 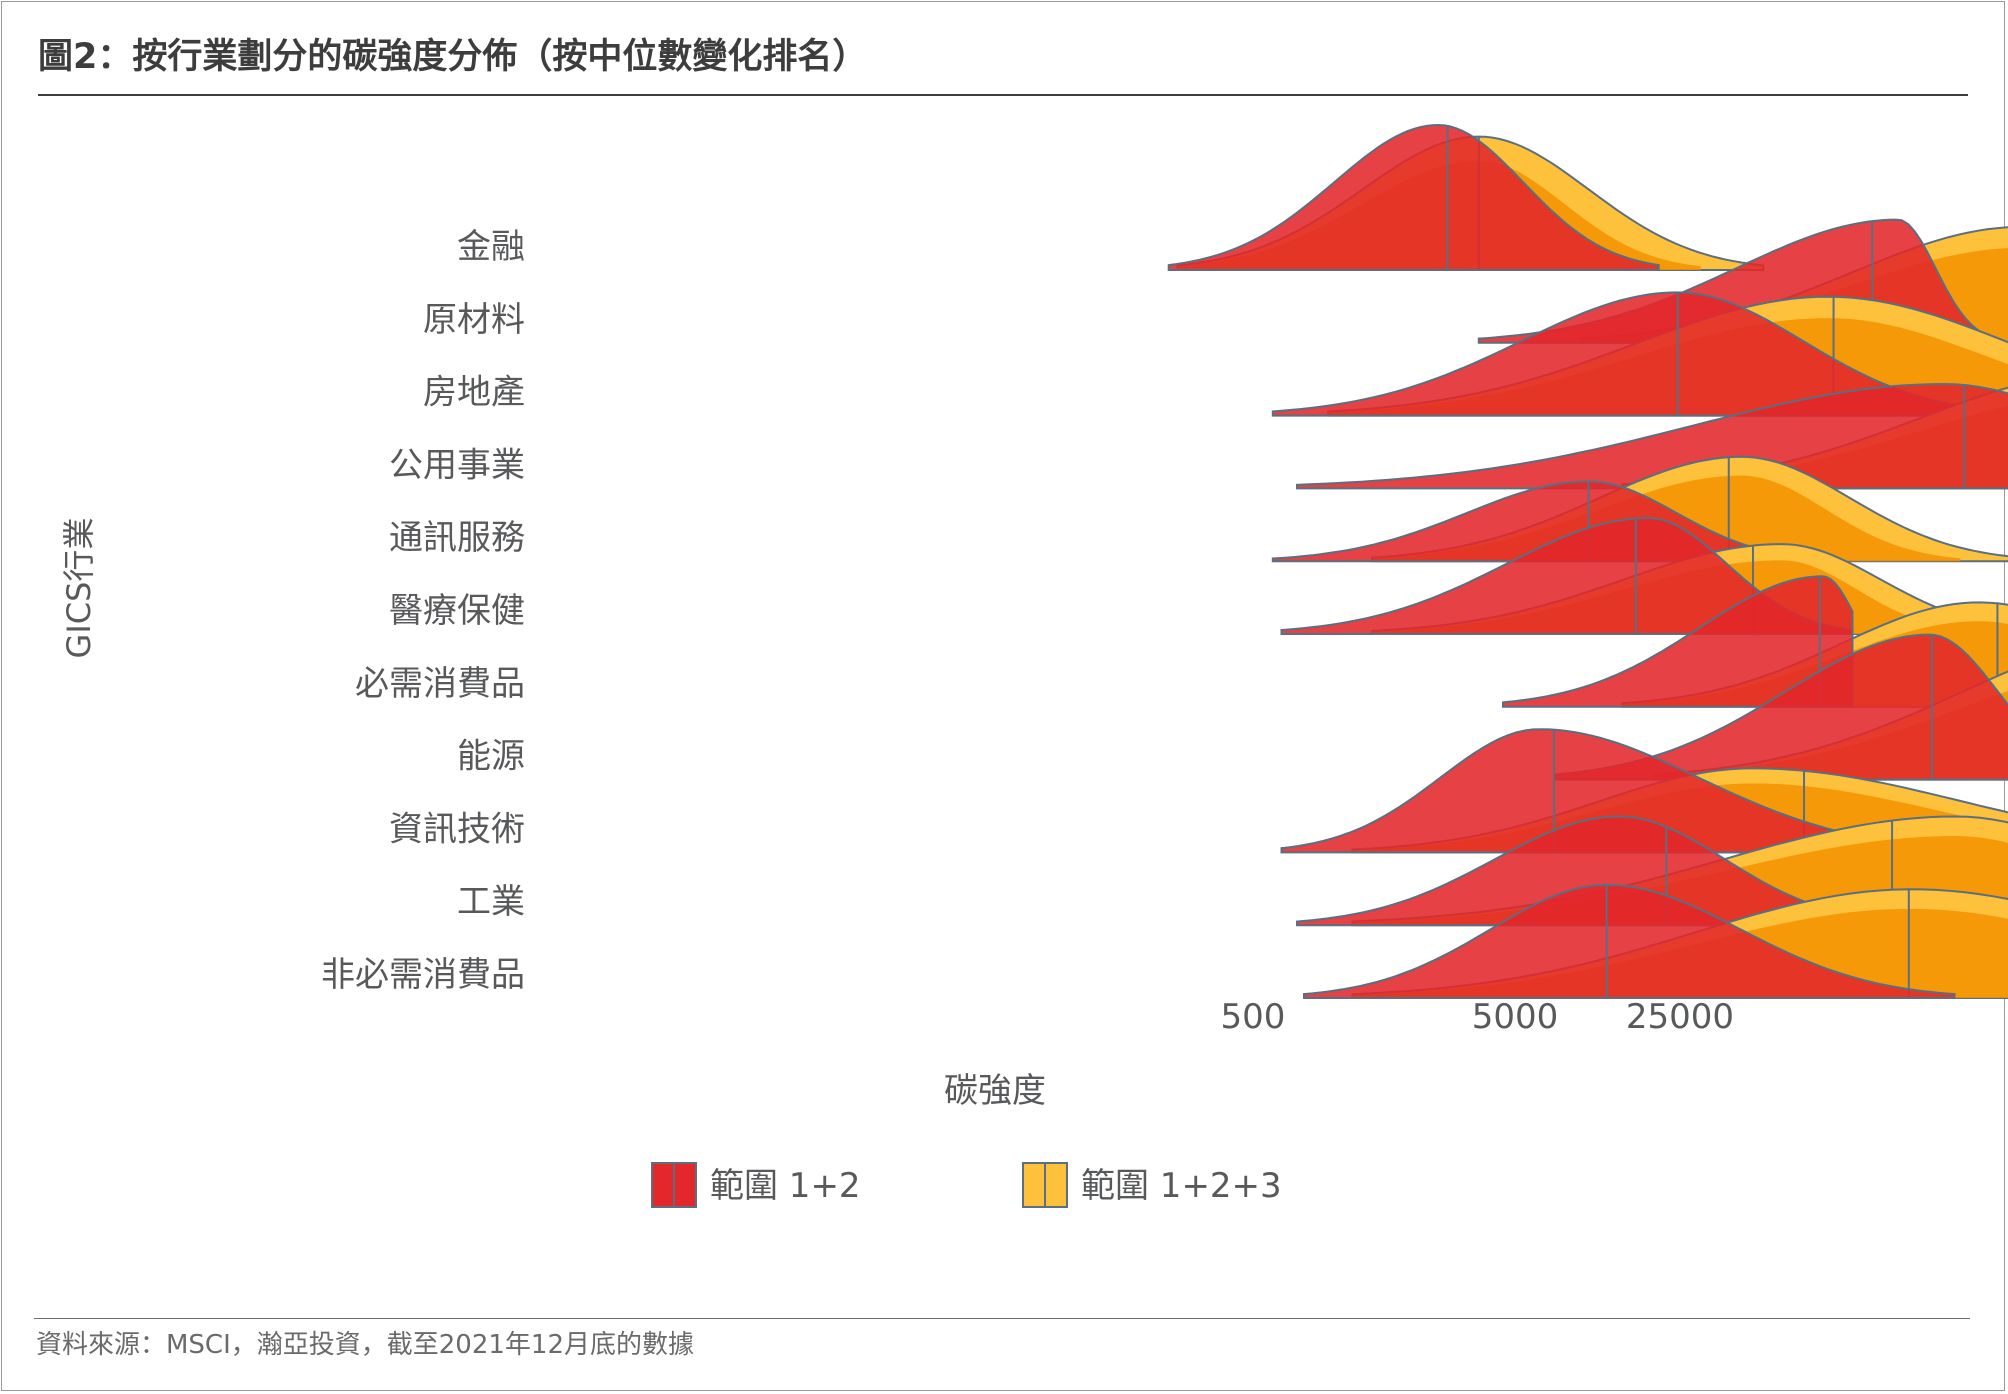 I want to click on sector-label: 非必需消費品, so click(x=423, y=975).